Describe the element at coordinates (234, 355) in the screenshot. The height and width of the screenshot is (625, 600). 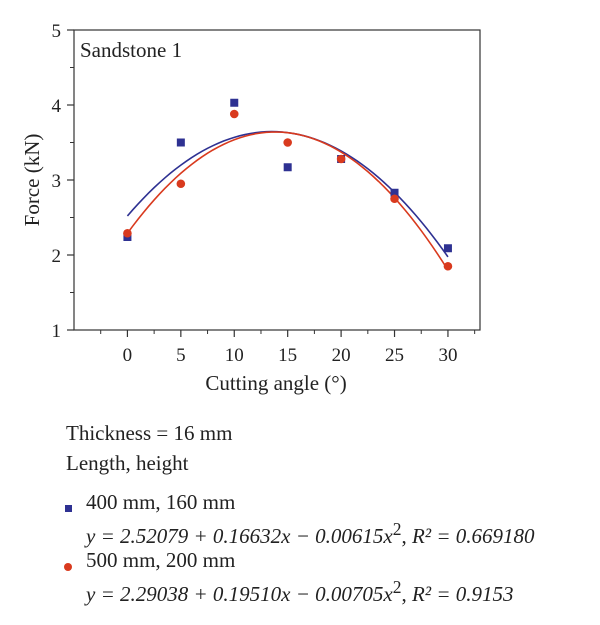
I see `x-tick-label: 10` at that location.